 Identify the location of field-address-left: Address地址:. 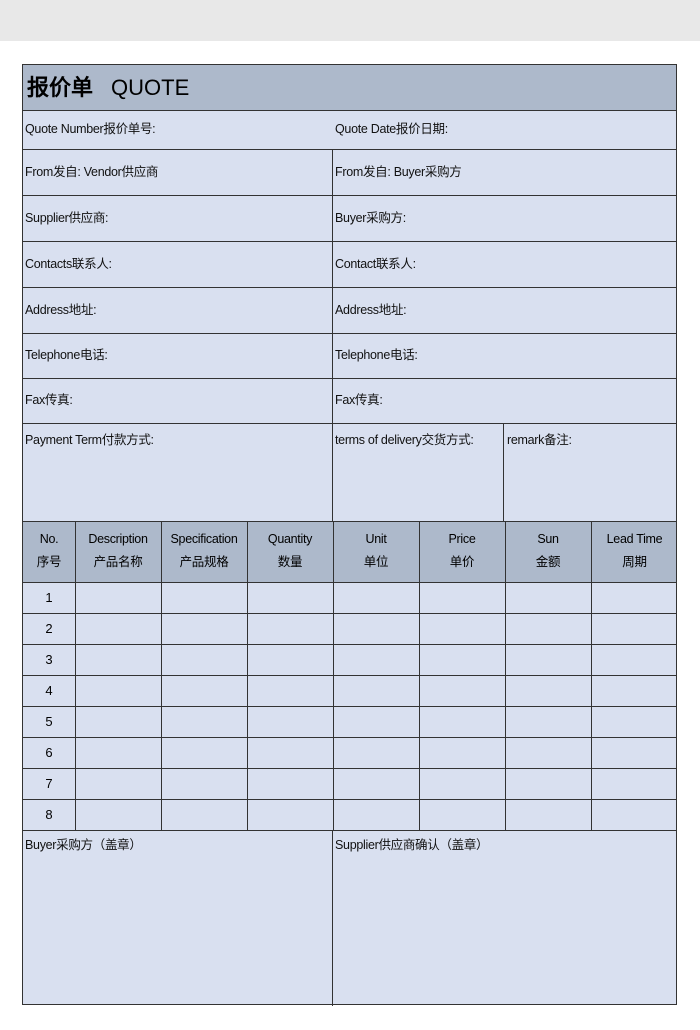
(61, 310).